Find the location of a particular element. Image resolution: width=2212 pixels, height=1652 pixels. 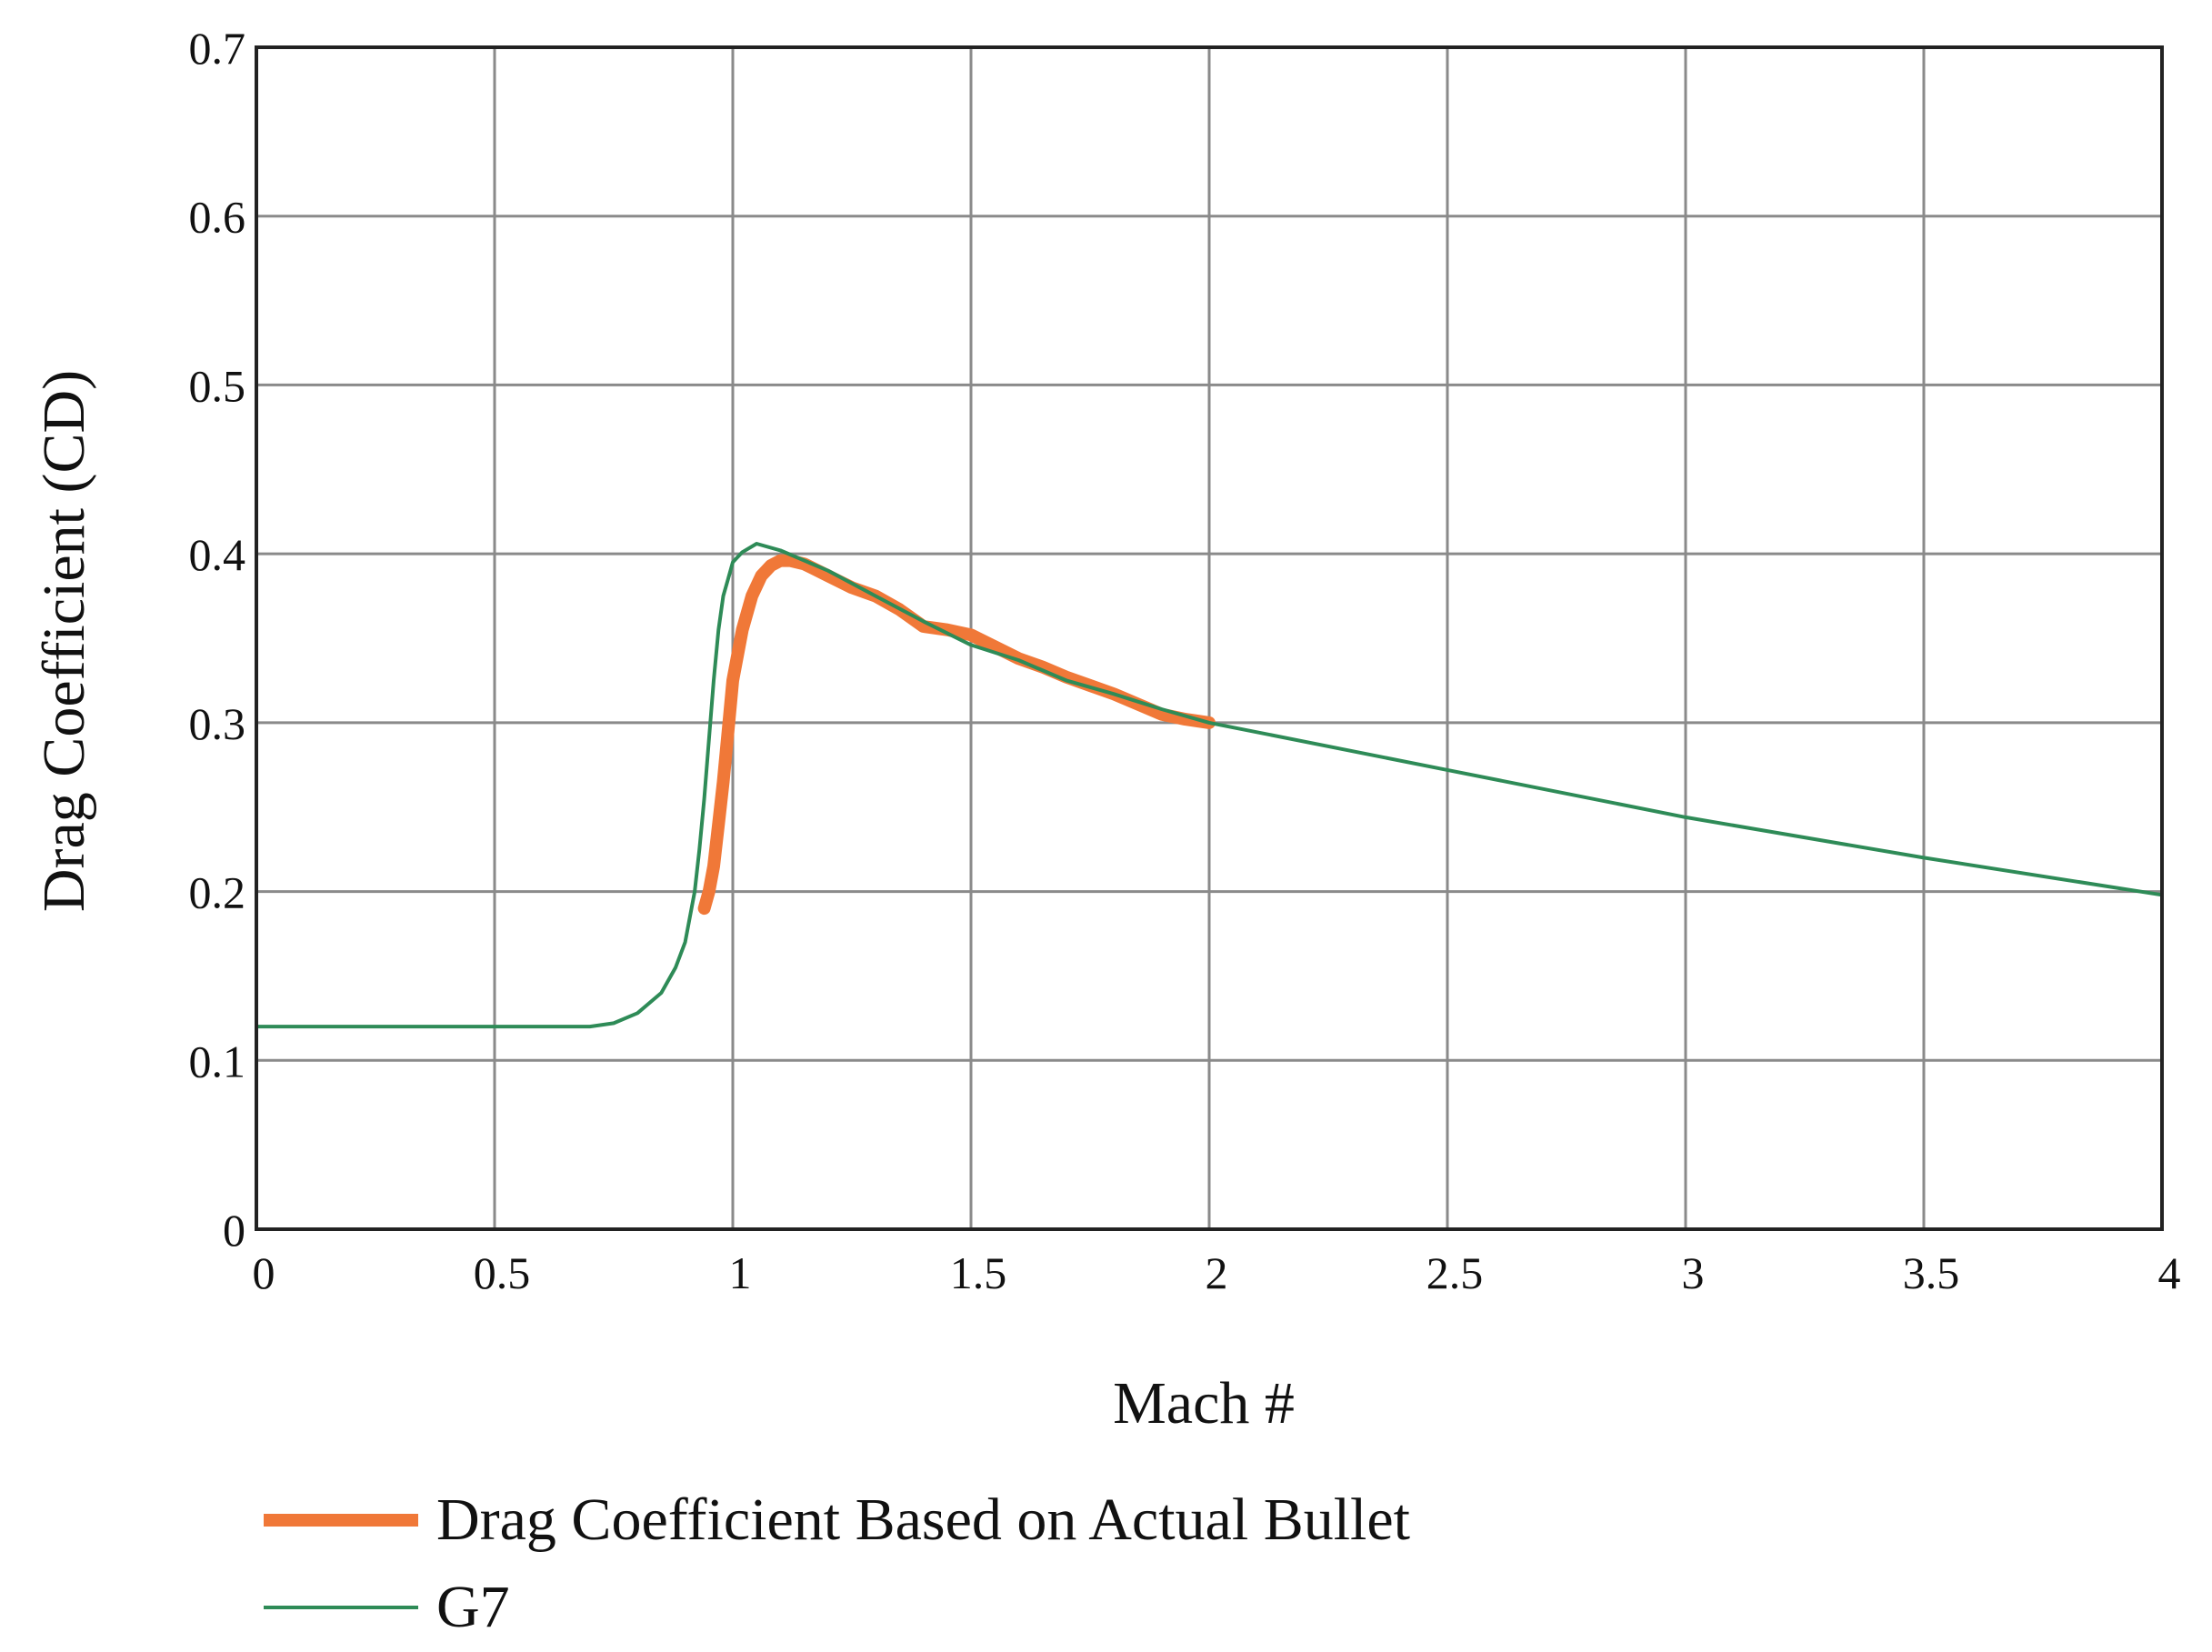

y-tick-label: 0.7 is located at coordinates (217, 48).